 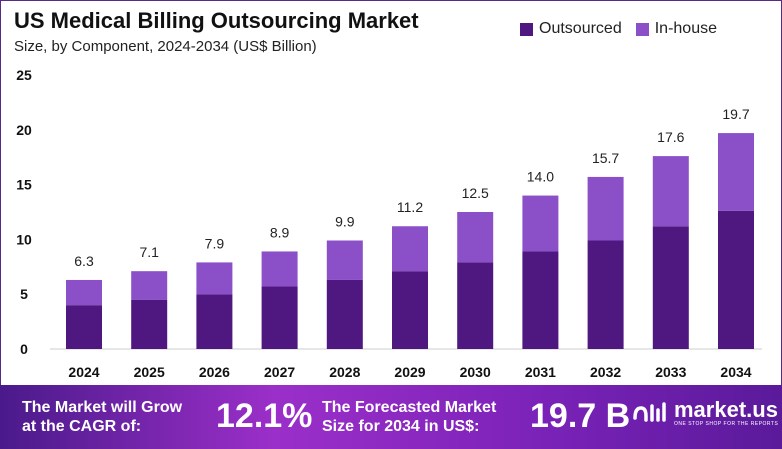 What do you see at coordinates (540, 177) in the screenshot?
I see `data-label-total: 14.0` at bounding box center [540, 177].